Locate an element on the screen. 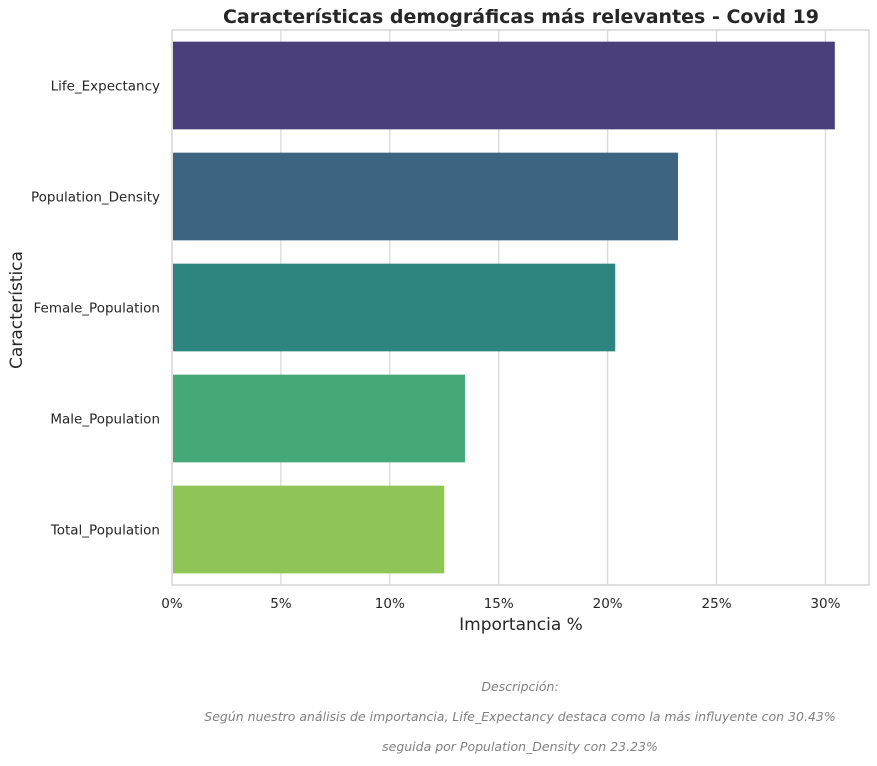 The width and height of the screenshot is (877, 766). y-category-label: Total_Population is located at coordinates (105, 531).